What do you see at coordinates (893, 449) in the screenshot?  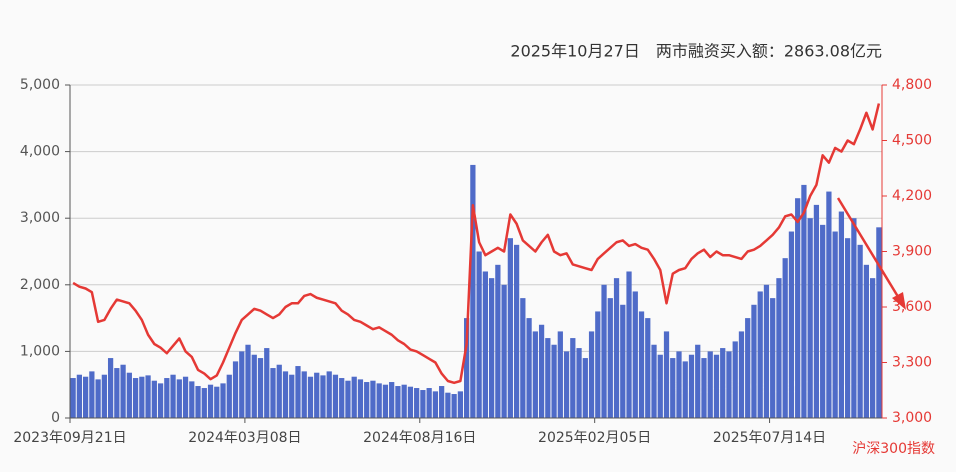 I see `y2-axis-label: 沪深300指数` at bounding box center [893, 449].